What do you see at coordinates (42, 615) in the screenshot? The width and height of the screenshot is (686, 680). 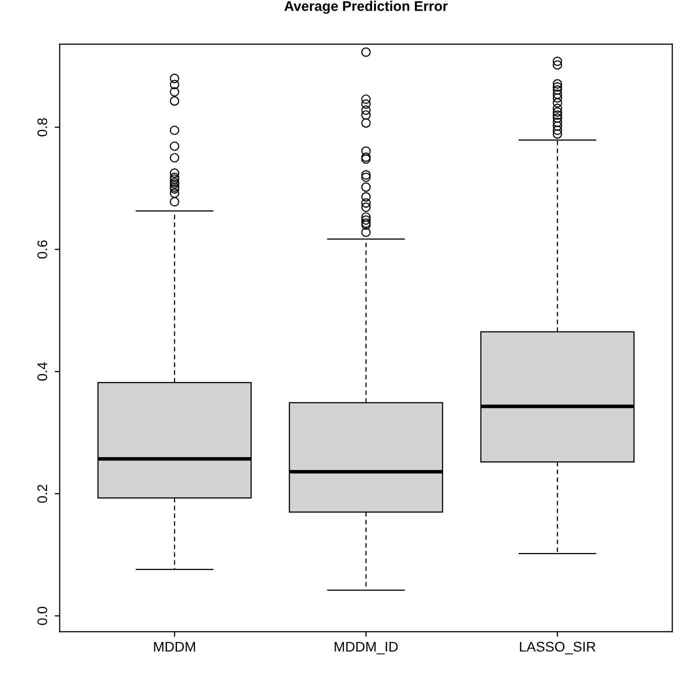 I see `y-tick-label: 0.0` at bounding box center [42, 615].